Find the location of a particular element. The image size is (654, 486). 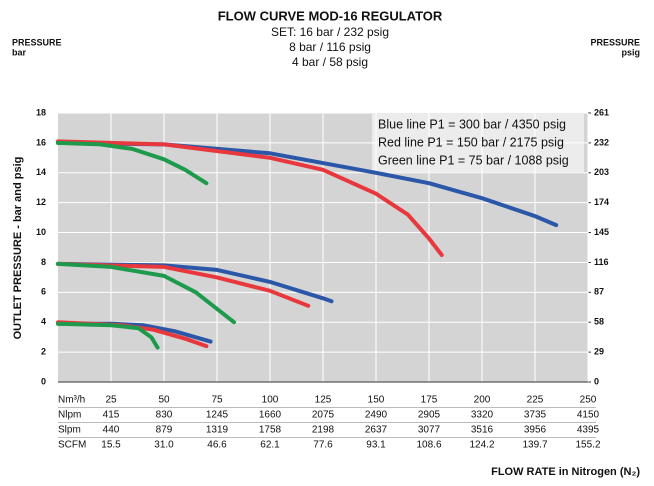

x-tick-label: 50 is located at coordinates (164, 400).